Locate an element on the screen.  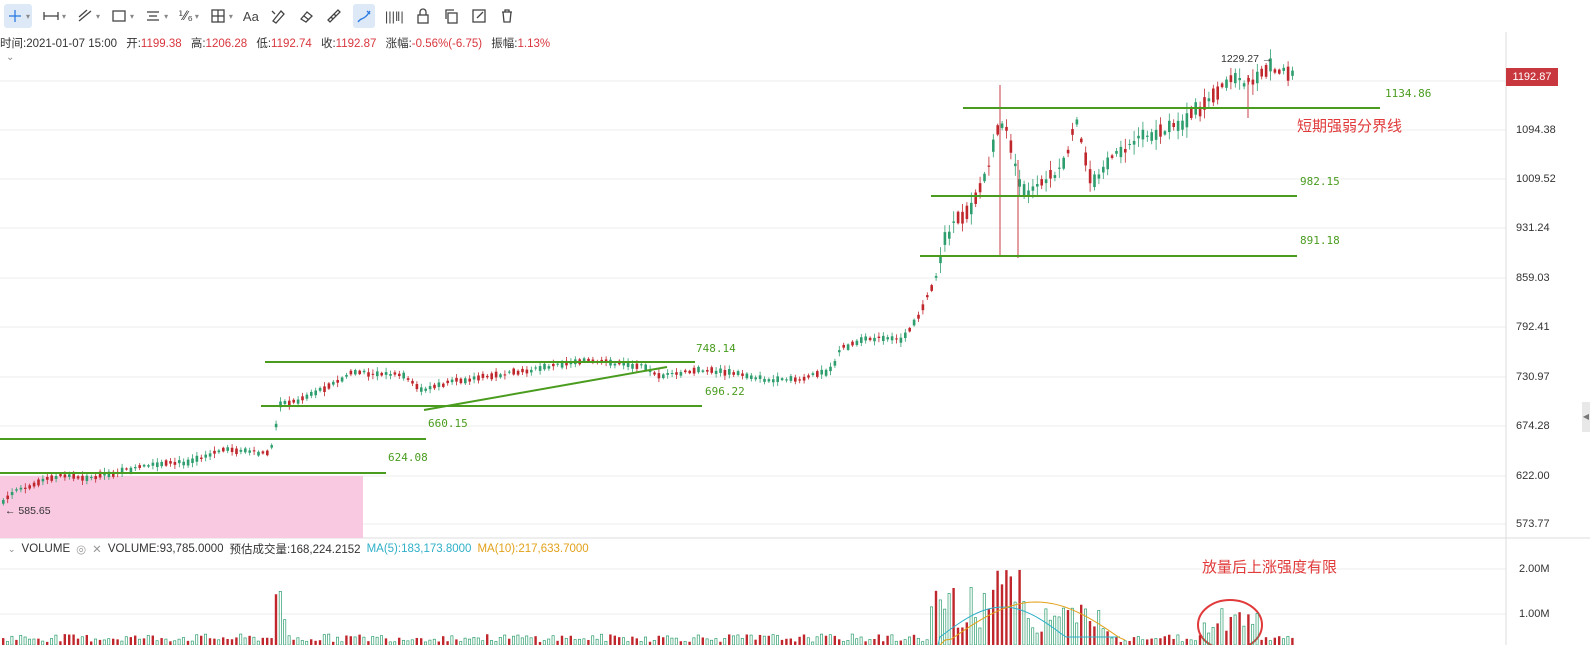
collapse-chevron-icon: ⌄ is located at coordinates (10, 57).